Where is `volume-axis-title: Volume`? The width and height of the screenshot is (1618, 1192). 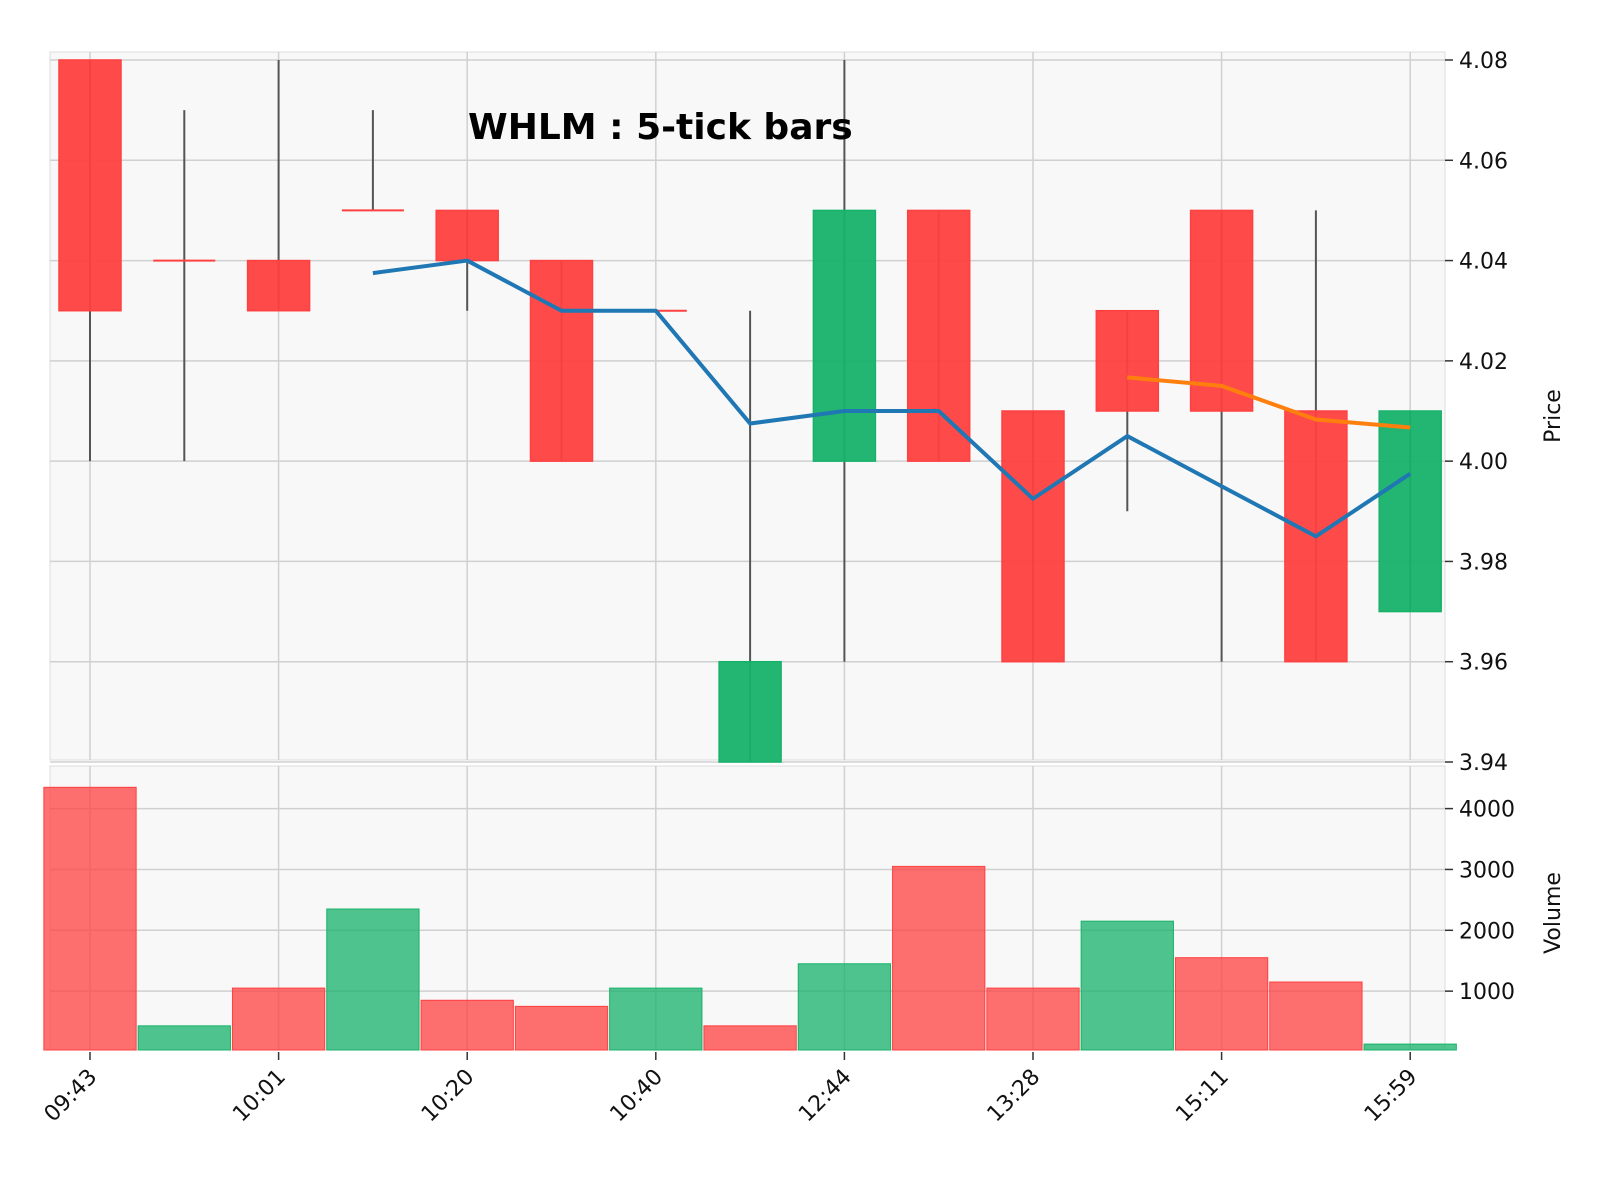
volume-axis-title: Volume is located at coordinates (1553, 913).